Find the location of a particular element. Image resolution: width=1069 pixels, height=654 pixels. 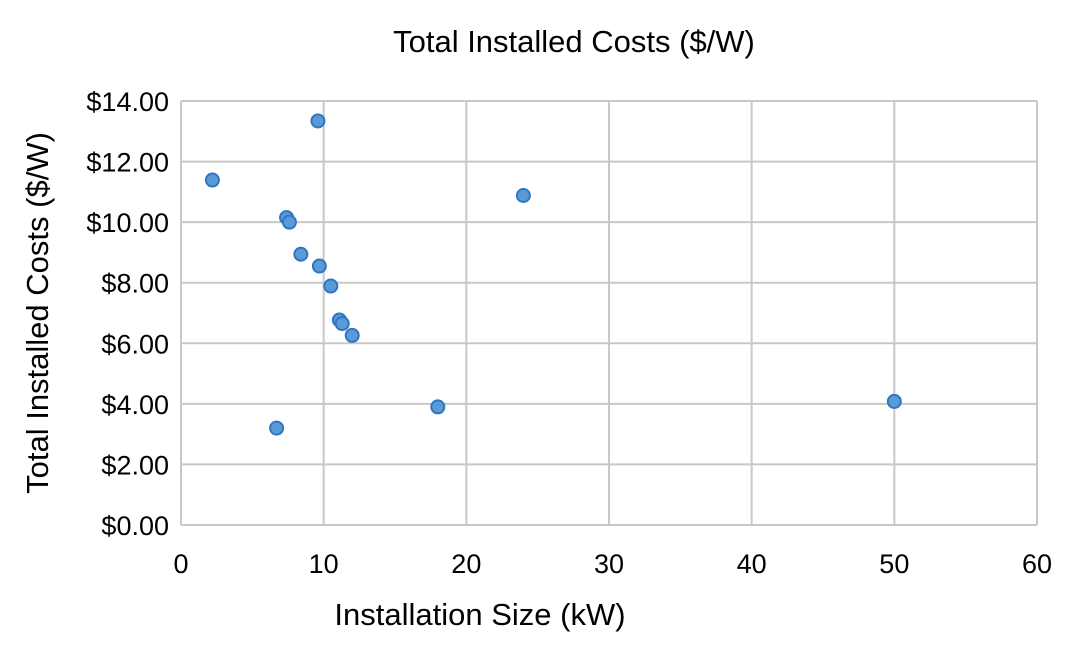

chart-title: Total Installed Costs ($/W) is located at coordinates (574, 41).